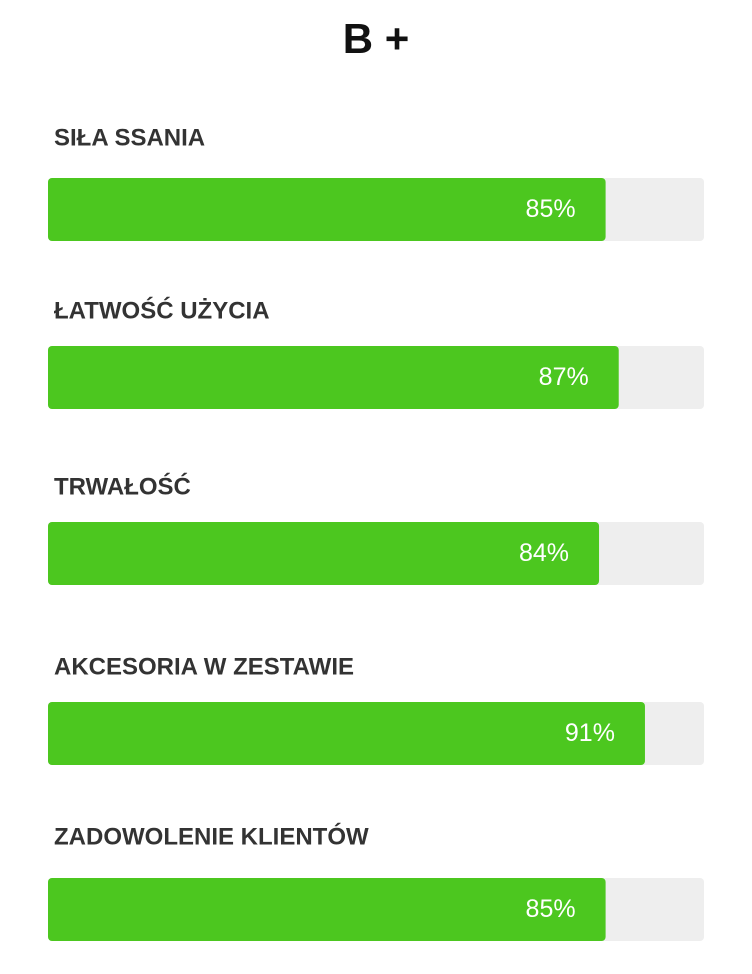 This screenshot has height=974, width=752. Describe the element at coordinates (211, 836) in the screenshot. I see `category-label: ZADOWOLENIE KLIENTÓW` at that location.